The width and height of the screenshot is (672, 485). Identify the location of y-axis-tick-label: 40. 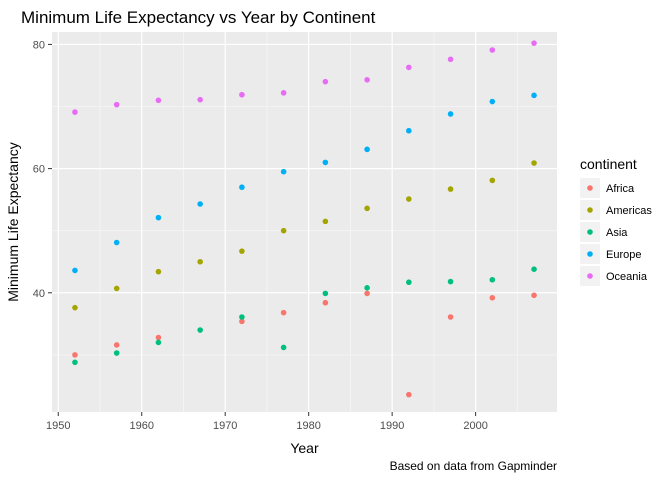
(39, 294).